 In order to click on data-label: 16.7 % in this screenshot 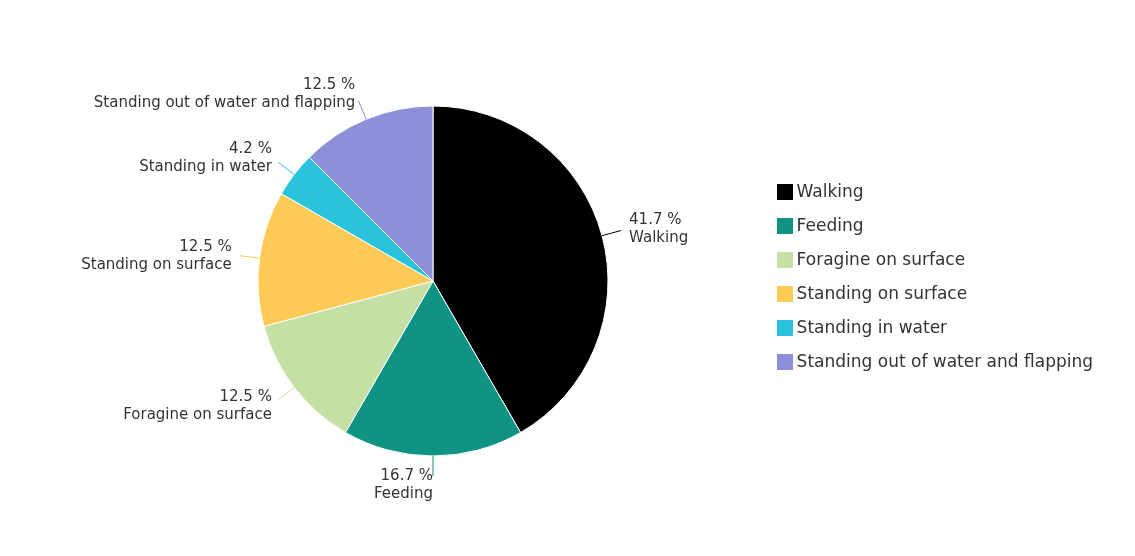, I will do `click(406, 475)`.